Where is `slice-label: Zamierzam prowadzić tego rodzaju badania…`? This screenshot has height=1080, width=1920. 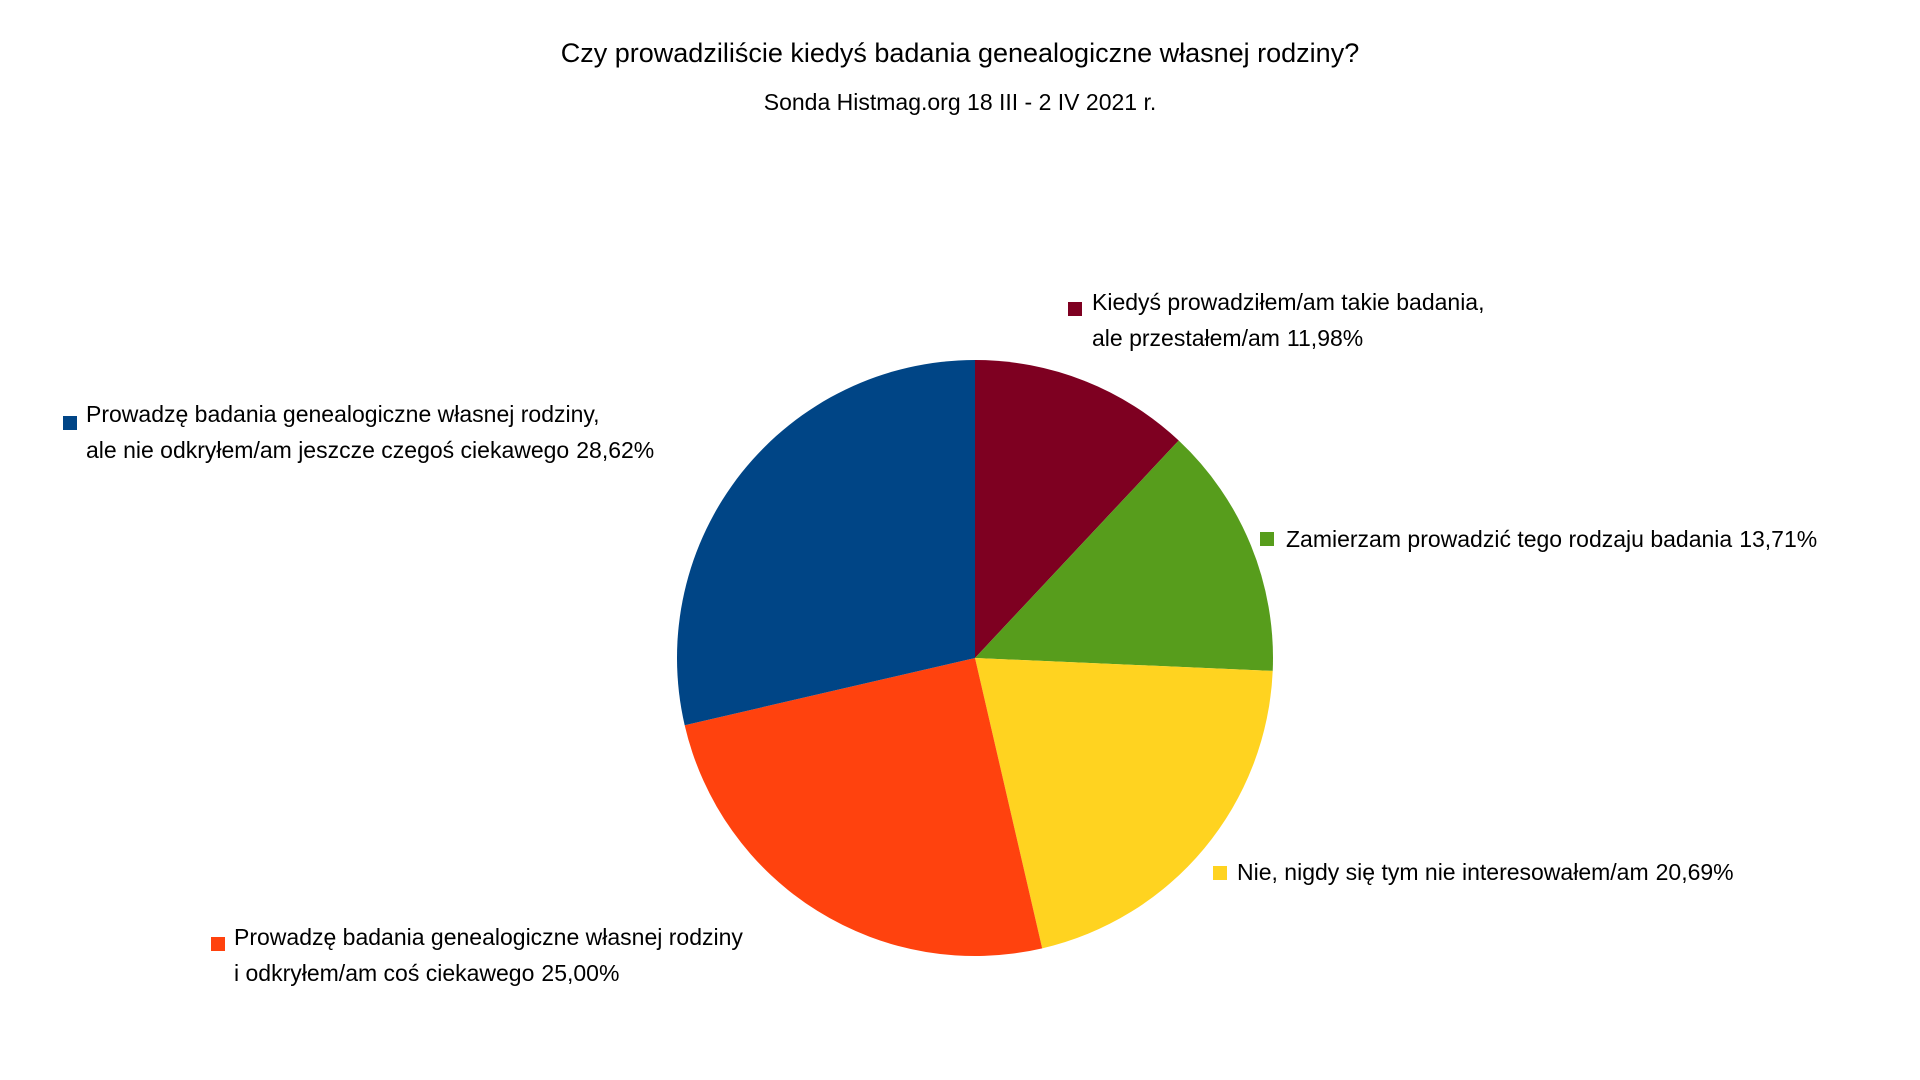
slice-label: Zamierzam prowadzić tego rodzaju badania… is located at coordinates (1551, 539).